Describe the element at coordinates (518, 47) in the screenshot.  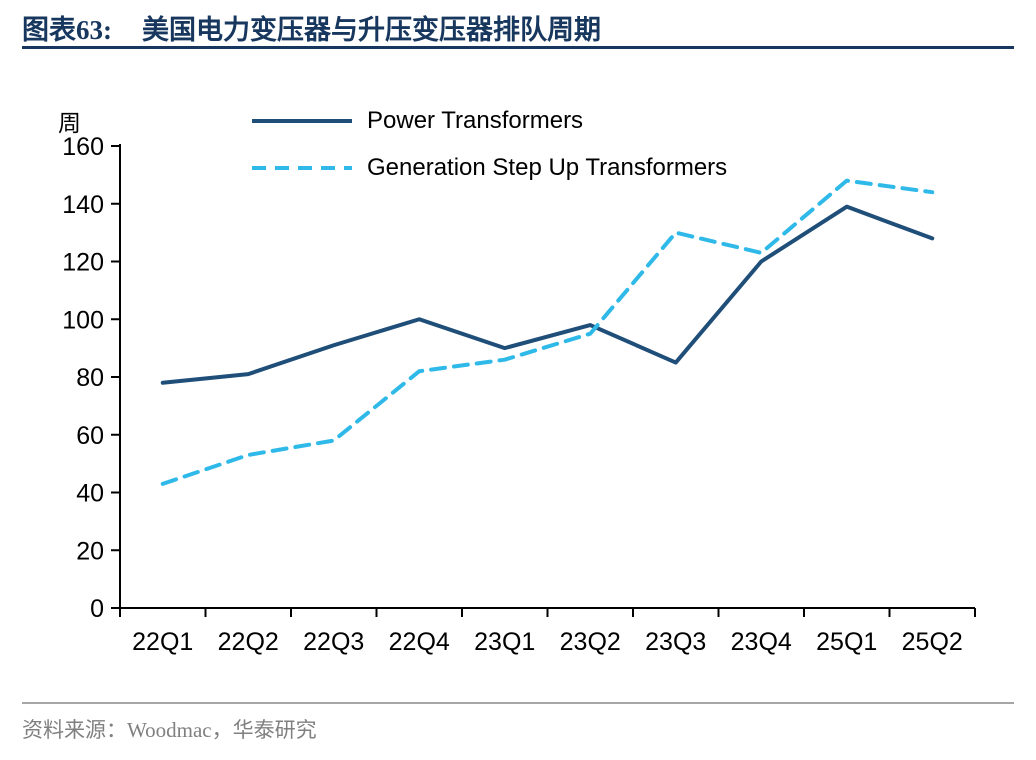
I see `title-divider` at that location.